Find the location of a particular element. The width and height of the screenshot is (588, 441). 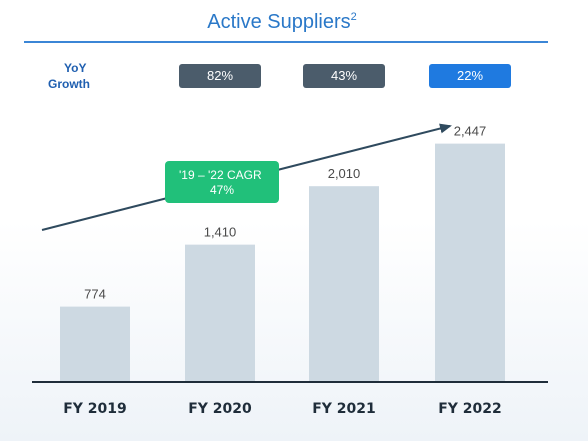

bar-value-label: 1,410 is located at coordinates (220, 232).